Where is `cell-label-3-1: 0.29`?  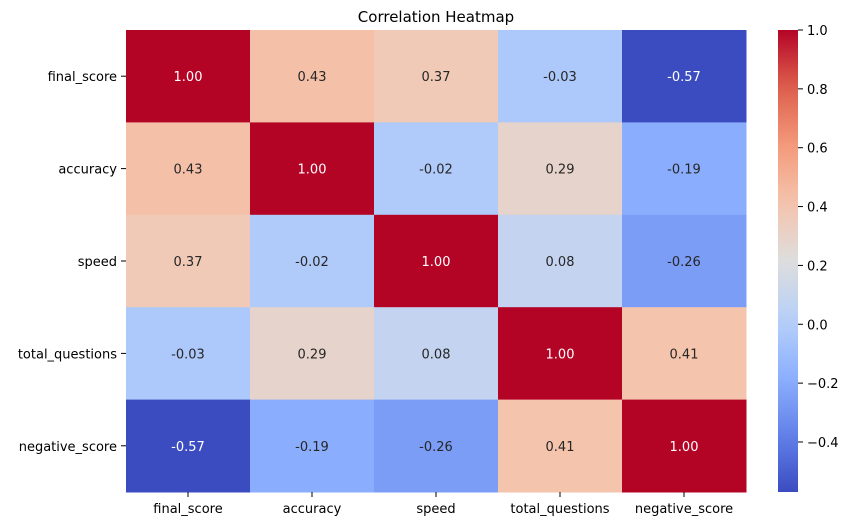
cell-label-3-1: 0.29 is located at coordinates (312, 354).